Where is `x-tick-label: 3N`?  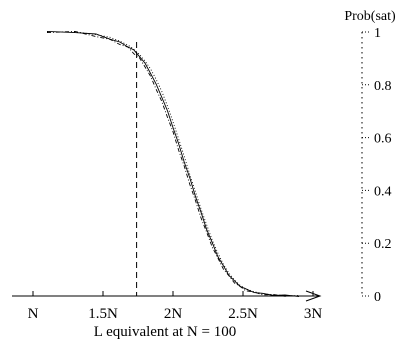 x-tick-label: 3N is located at coordinates (313, 314).